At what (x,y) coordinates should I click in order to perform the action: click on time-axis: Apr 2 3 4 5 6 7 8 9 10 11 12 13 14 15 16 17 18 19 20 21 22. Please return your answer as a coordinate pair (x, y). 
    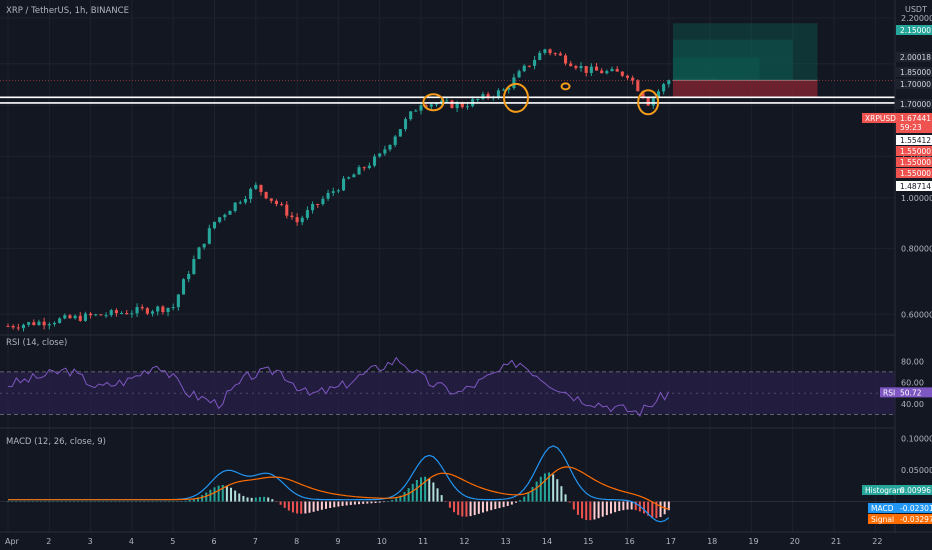
    Looking at the image, I should click on (443, 541).